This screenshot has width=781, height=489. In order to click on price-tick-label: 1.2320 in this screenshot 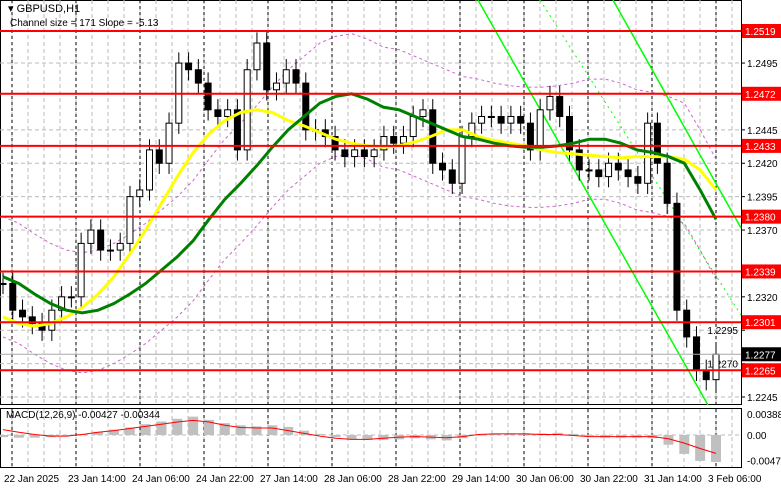, I will do `click(762, 298)`.